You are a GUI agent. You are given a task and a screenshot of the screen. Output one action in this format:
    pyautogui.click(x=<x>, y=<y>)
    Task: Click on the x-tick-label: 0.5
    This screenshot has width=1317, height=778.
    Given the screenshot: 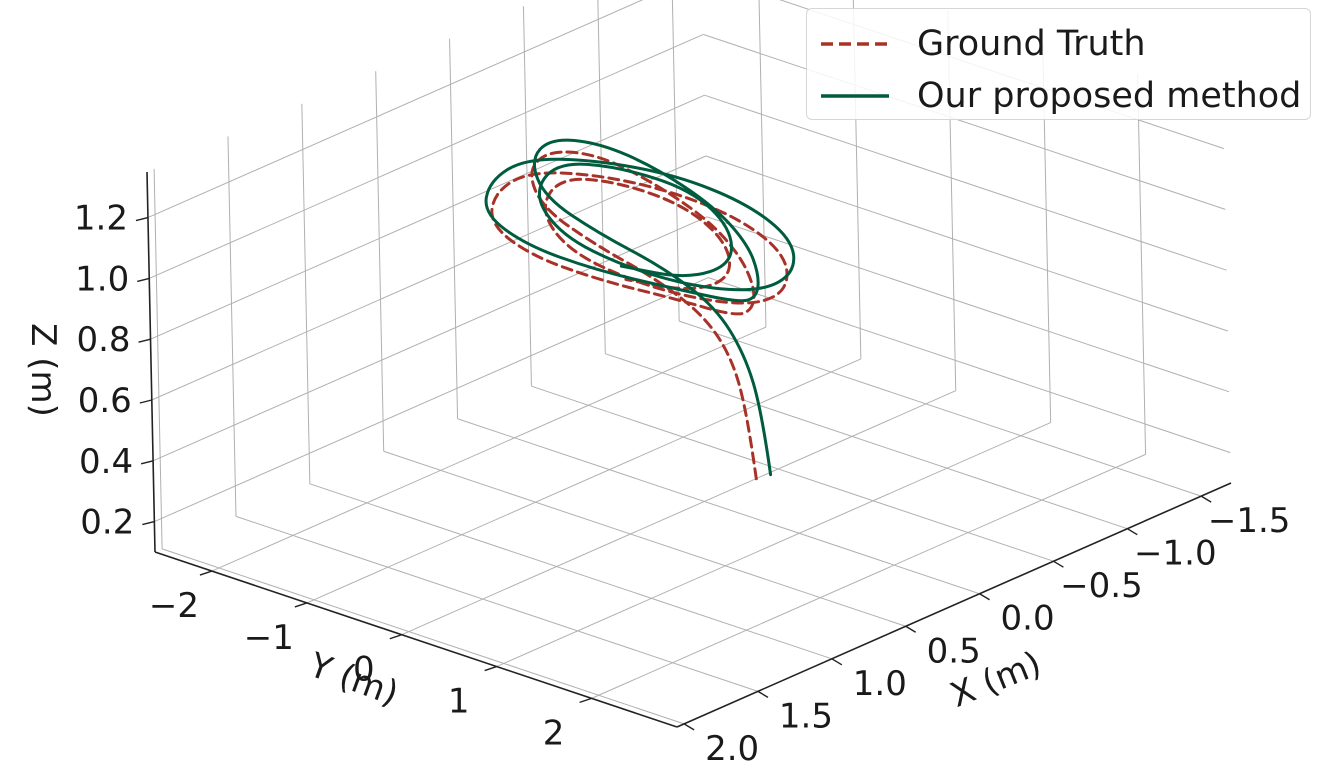 What is the action you would take?
    pyautogui.click(x=954, y=651)
    